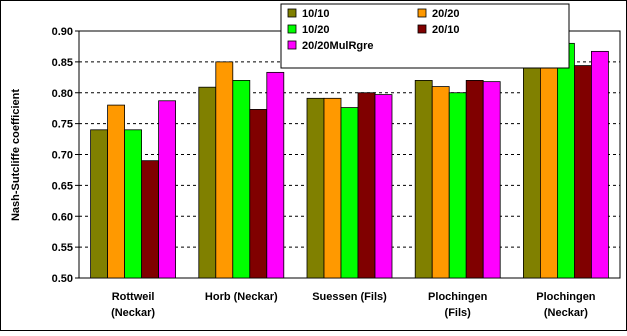  Describe the element at coordinates (446, 14) in the screenshot. I see `legend-label: 20/20` at that location.